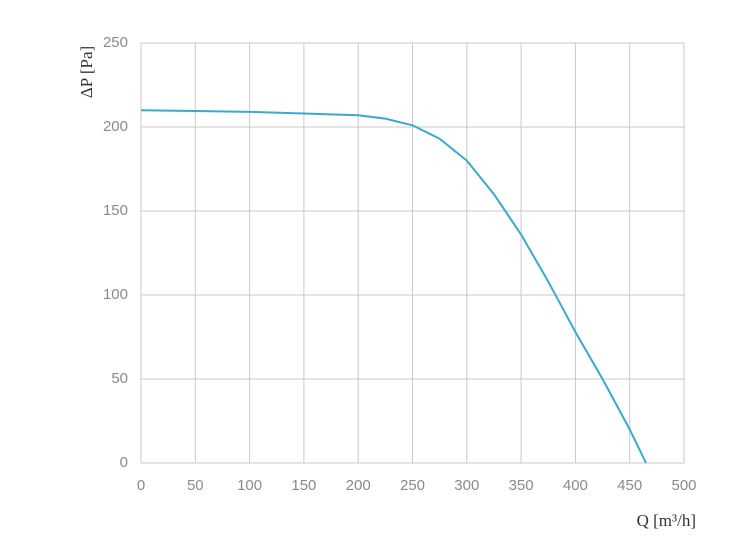 This screenshot has height=550, width=750. I want to click on x-tick-label: 300, so click(466, 485).